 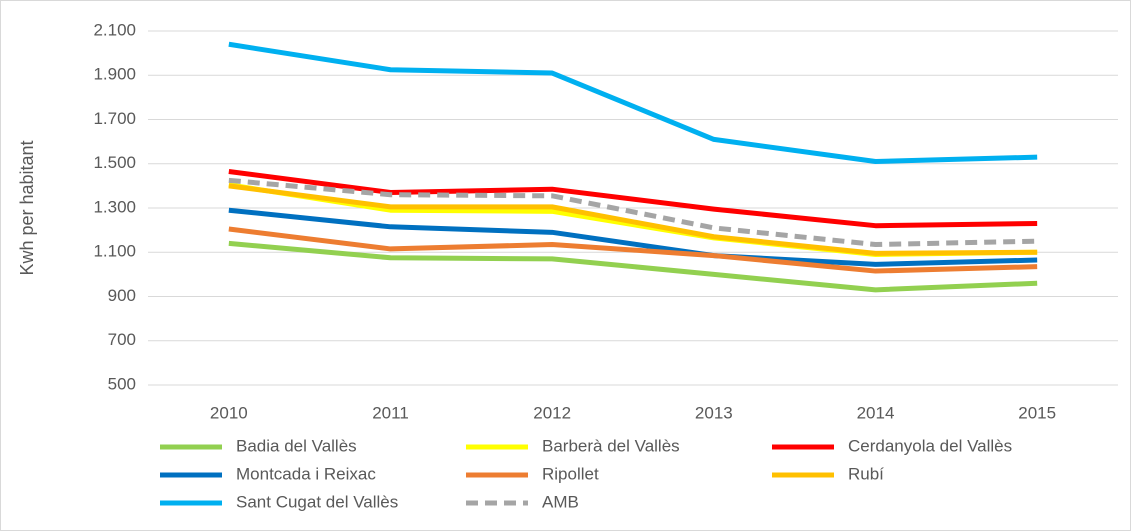 What do you see at coordinates (114, 74) in the screenshot?
I see `y-tick-label: 1.900` at bounding box center [114, 74].